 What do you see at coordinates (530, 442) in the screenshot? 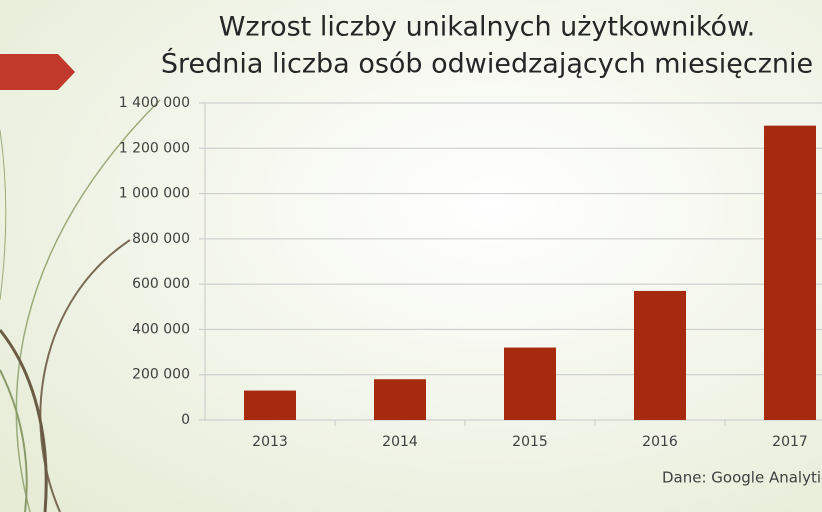
I see `x-tick-label: 2015` at bounding box center [530, 442].